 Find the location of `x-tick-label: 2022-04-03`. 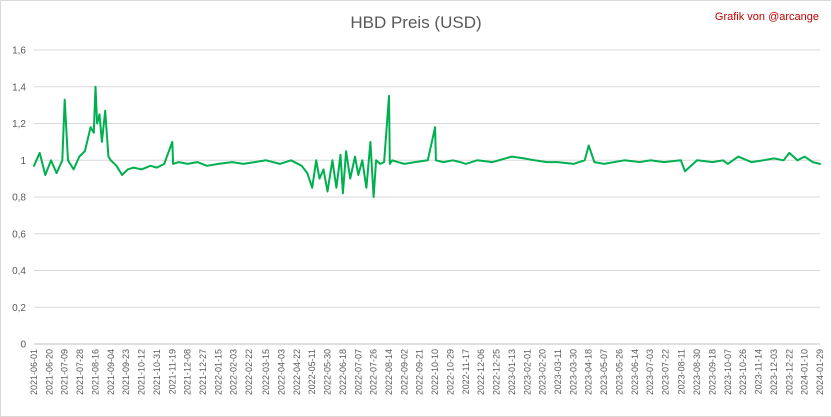

x-tick-label: 2022-04-03 is located at coordinates (281, 372).